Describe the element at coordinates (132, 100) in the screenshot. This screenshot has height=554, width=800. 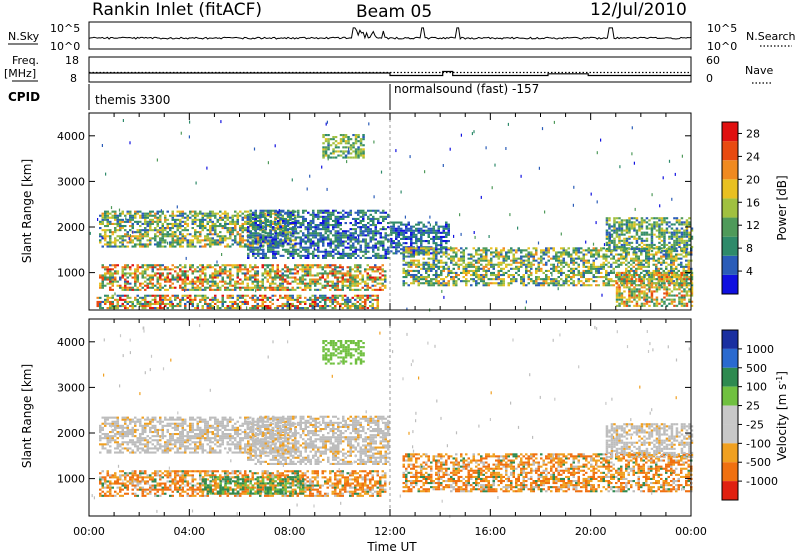
I see `cpid-mode-1: themis 3300` at that location.